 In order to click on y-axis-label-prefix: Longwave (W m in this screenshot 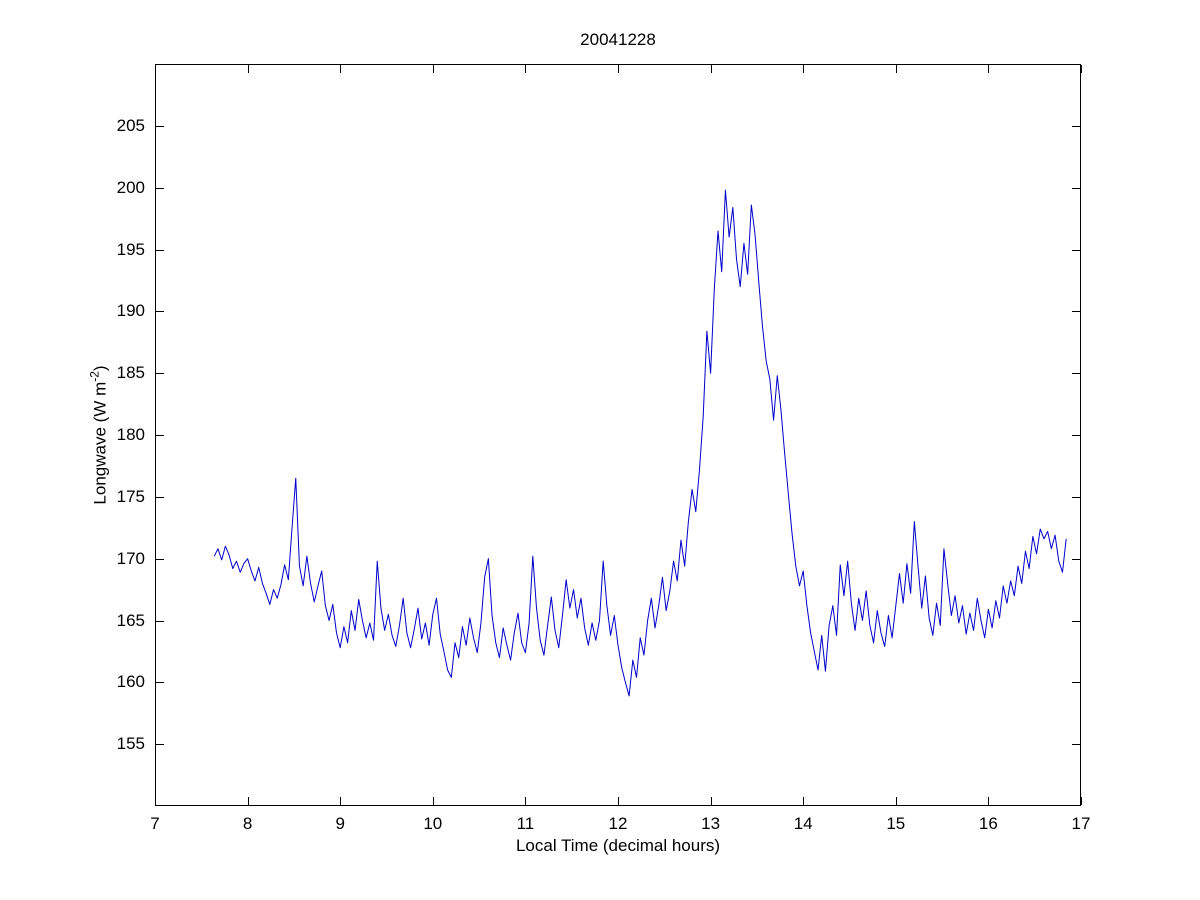, I will do `click(100, 443)`.